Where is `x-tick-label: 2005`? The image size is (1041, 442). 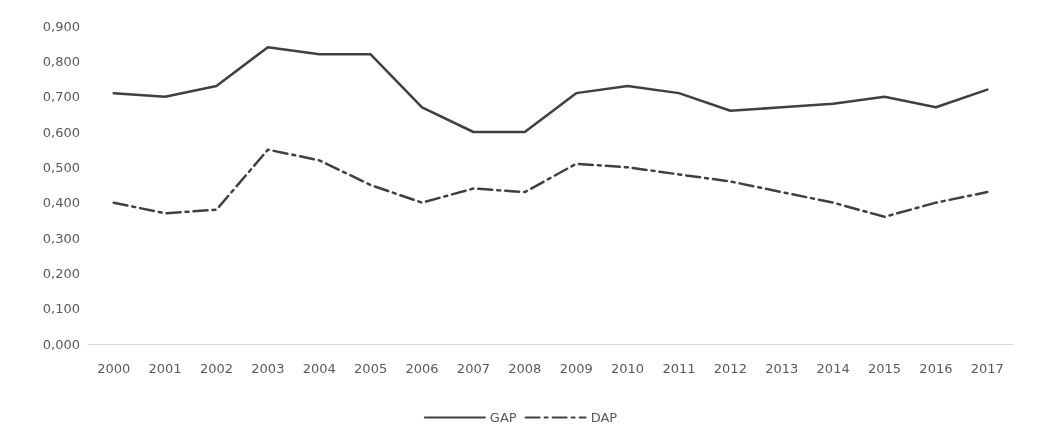 x-tick-label: 2005 is located at coordinates (371, 368).